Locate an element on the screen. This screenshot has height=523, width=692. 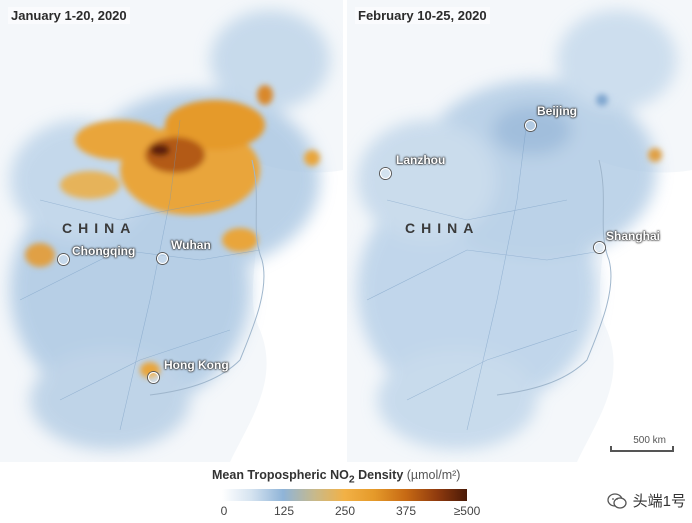
city-shanghai: Shanghai is located at coordinates (627, 241).